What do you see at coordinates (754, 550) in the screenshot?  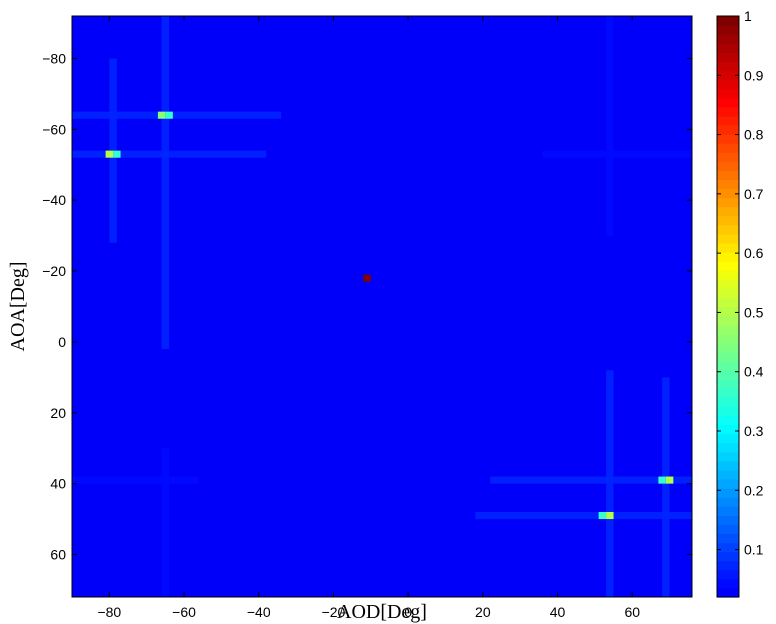 I see `colorbar-tick-label: 0.1` at bounding box center [754, 550].